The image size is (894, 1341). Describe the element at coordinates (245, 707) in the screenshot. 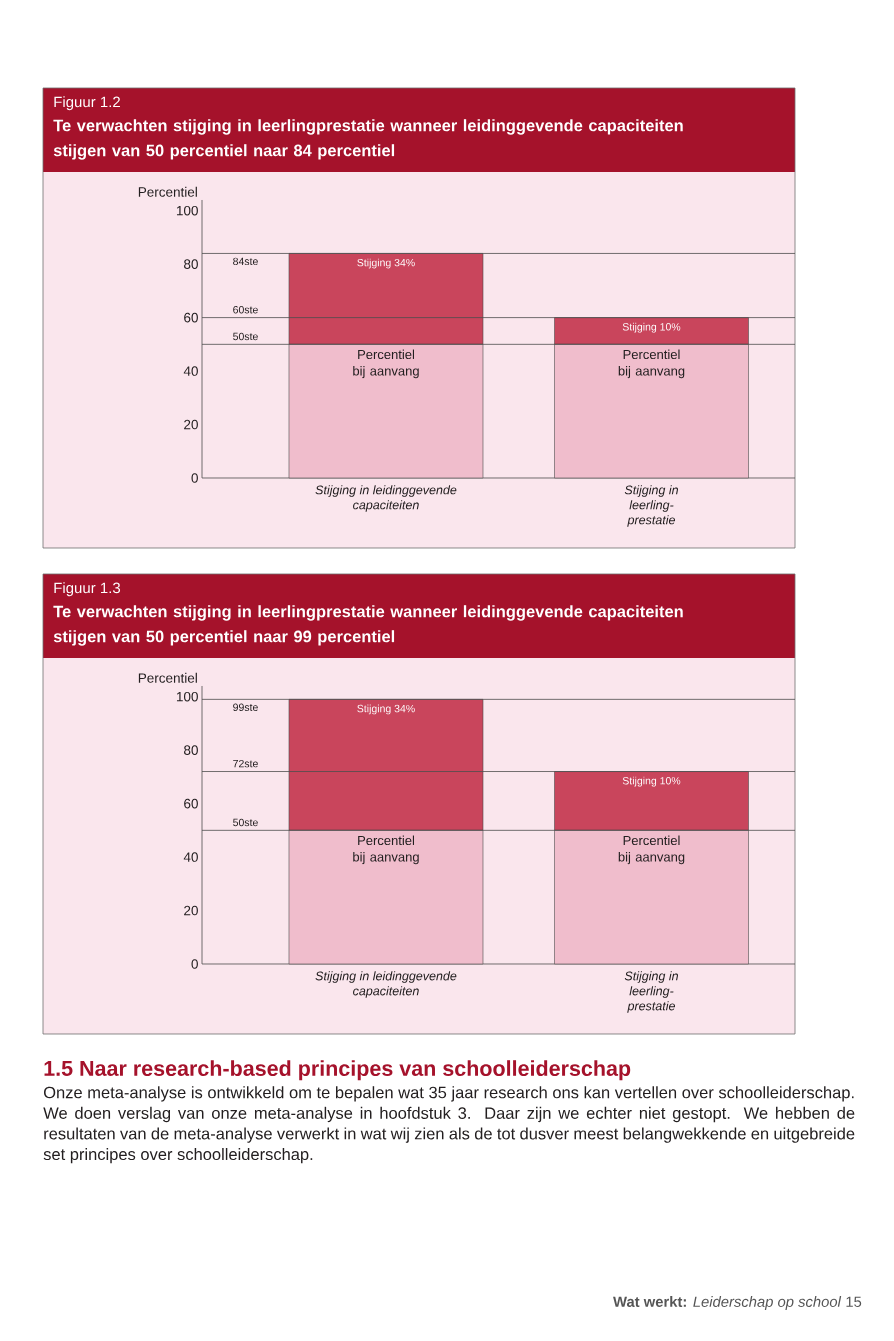

I see `ref-line-label: 99ste` at that location.